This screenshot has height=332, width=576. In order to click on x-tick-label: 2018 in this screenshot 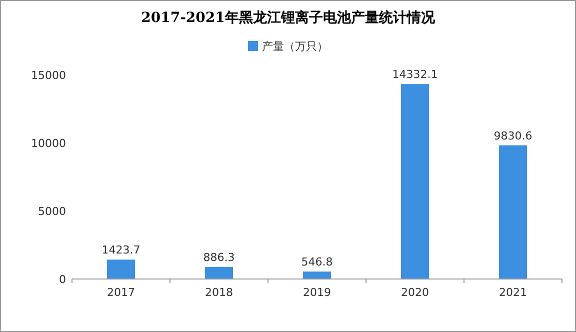, I will do `click(219, 292)`.